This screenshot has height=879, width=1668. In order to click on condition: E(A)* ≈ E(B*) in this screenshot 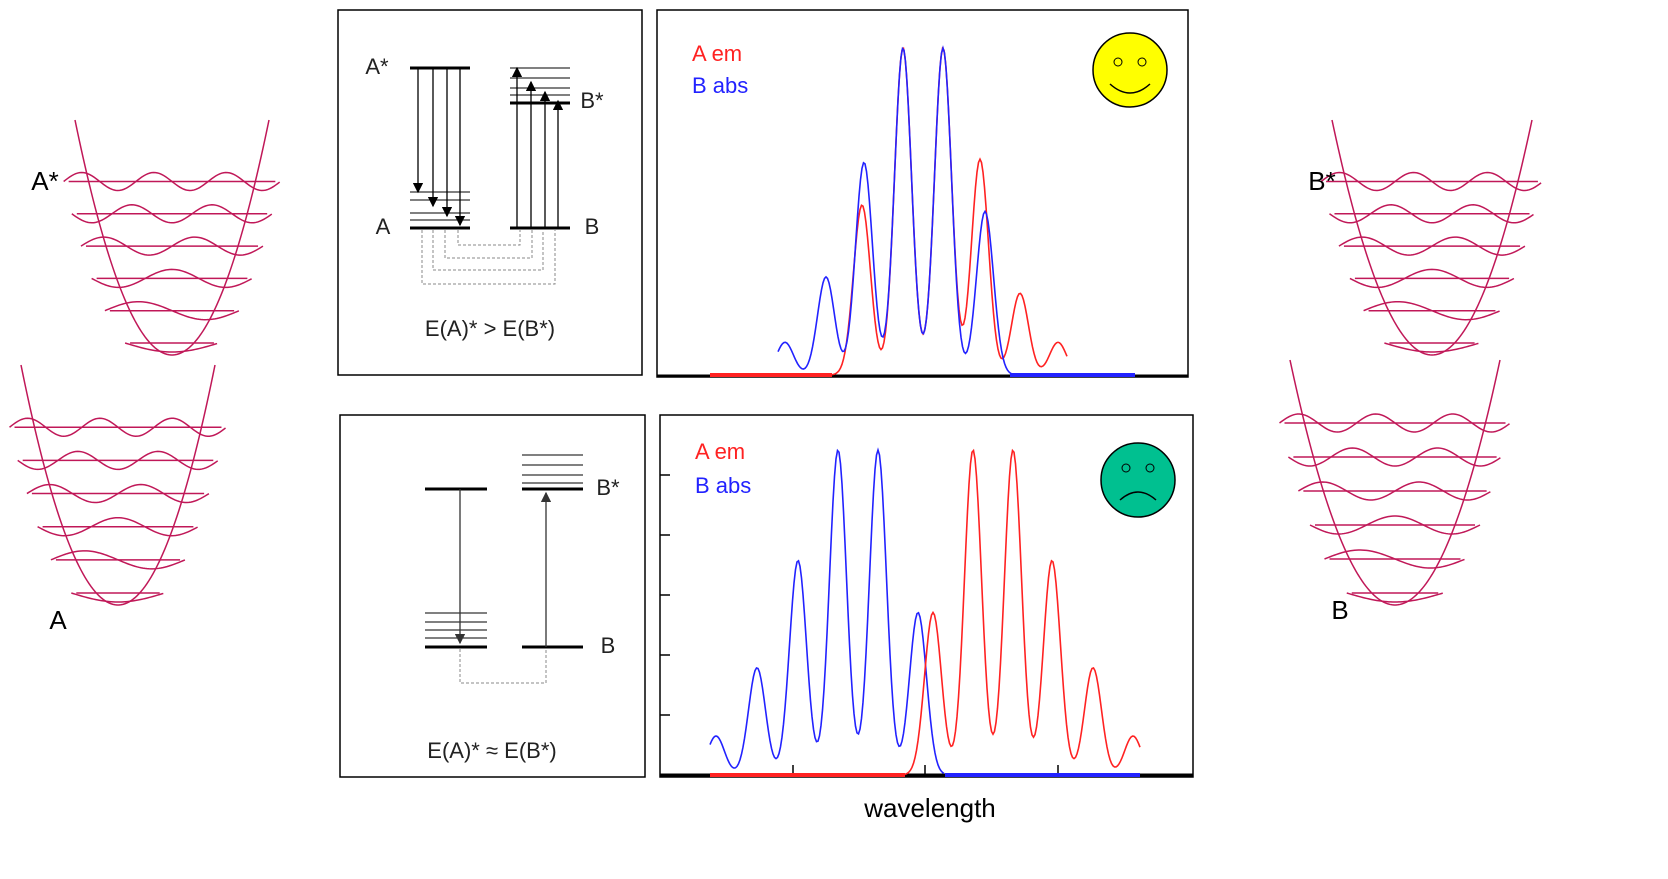, I will do `click(491, 750)`.